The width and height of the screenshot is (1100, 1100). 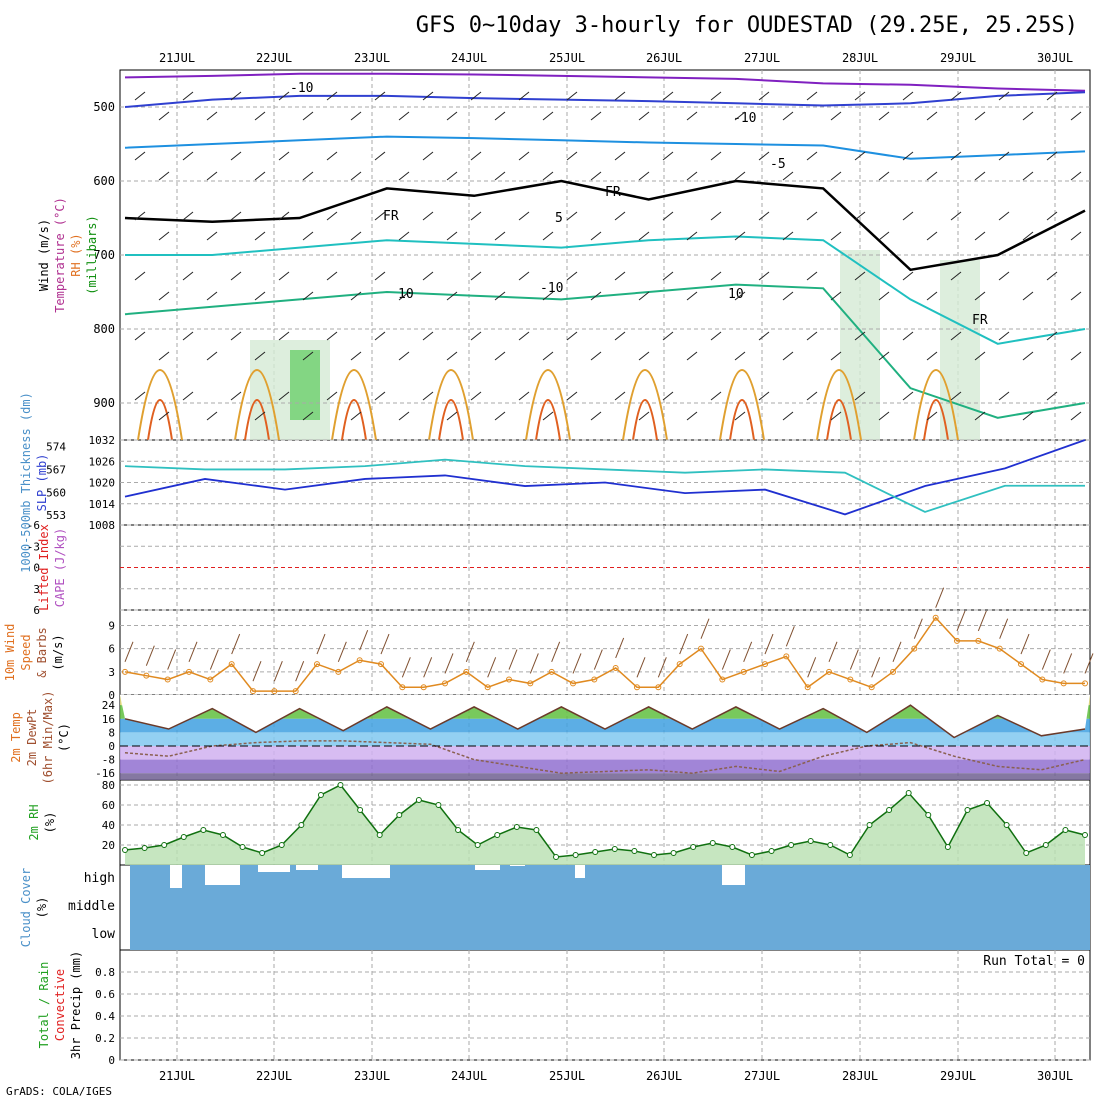 I want to click on contour-label: FR, so click(x=613, y=192).